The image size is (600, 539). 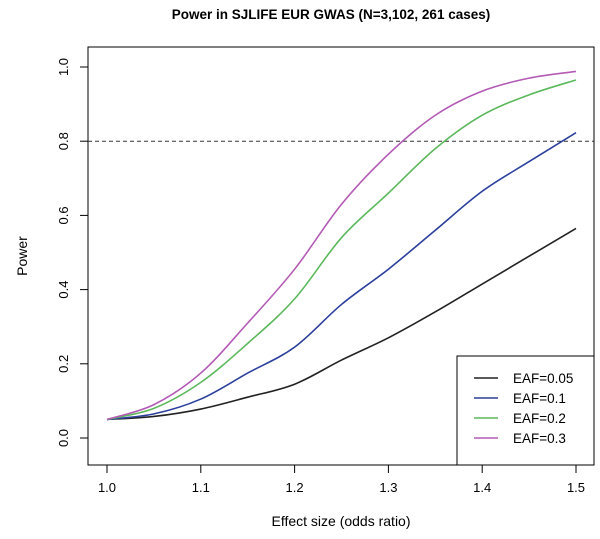 What do you see at coordinates (63, 364) in the screenshot?
I see `y-tick-label: 0.2` at bounding box center [63, 364].